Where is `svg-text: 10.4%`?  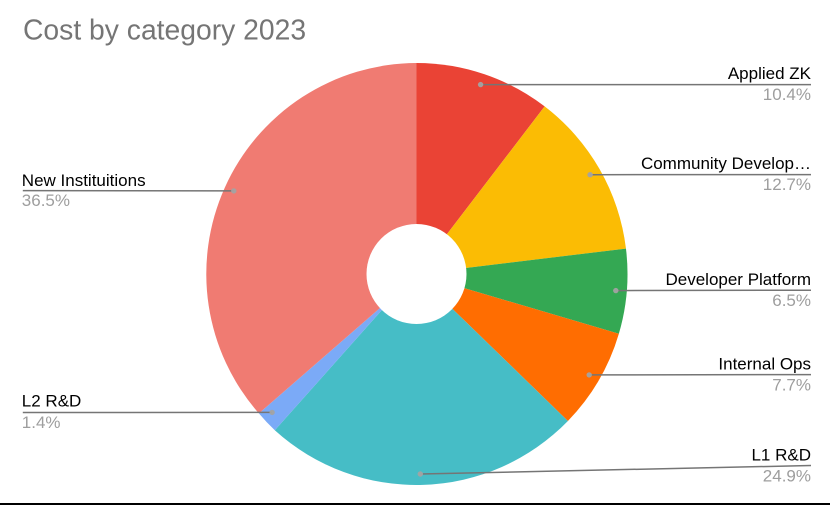
svg-text: 10.4% is located at coordinates (787, 94).